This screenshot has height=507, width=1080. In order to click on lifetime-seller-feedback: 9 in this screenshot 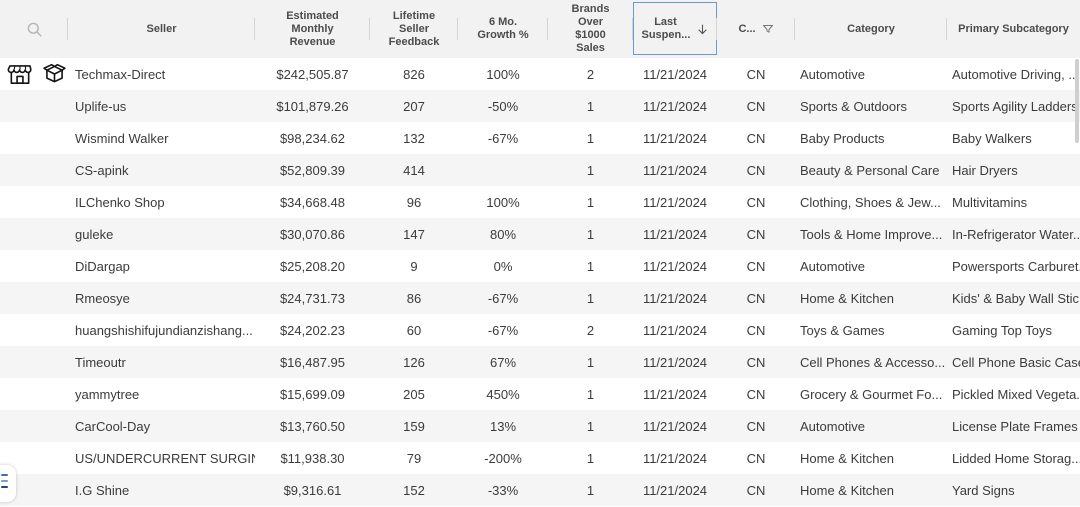, I will do `click(414, 266)`.